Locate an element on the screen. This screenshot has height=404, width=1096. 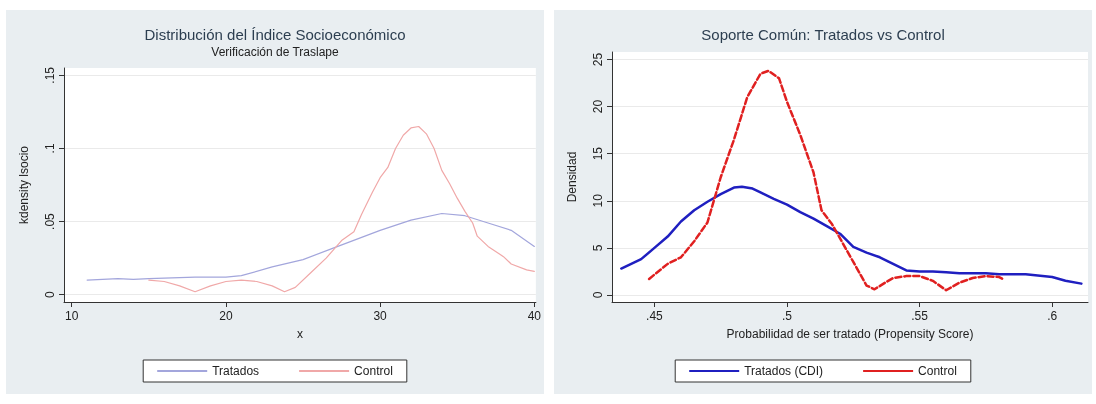
y-tick-label: .15 is located at coordinates (50, 75).